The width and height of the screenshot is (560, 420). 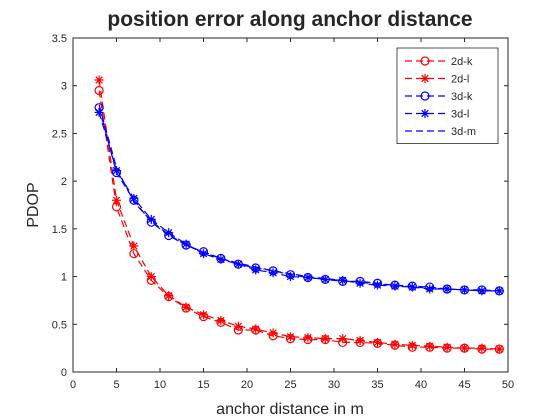 I want to click on y-tick-label: 0, so click(x=64, y=373).